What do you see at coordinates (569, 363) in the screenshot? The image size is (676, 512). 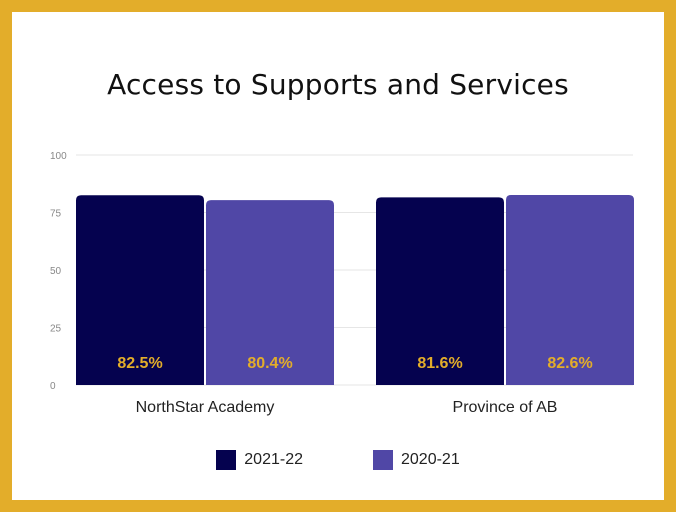 I see `data-label: 82.6%` at bounding box center [569, 363].